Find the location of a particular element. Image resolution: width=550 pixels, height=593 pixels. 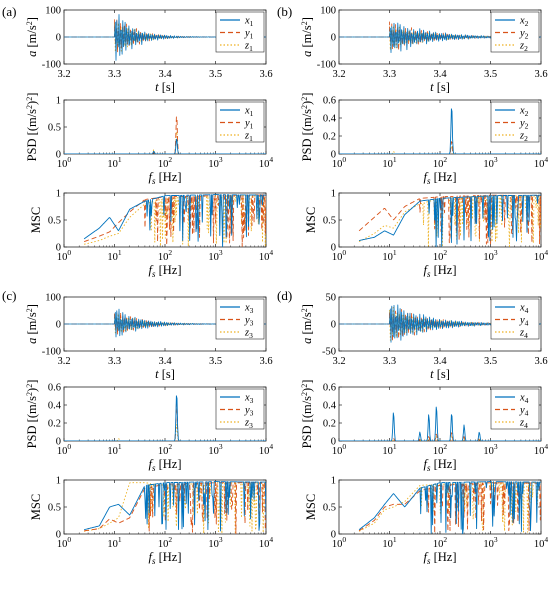

panel-d-time-ytick-label: 50 is located at coordinates (331, 298).